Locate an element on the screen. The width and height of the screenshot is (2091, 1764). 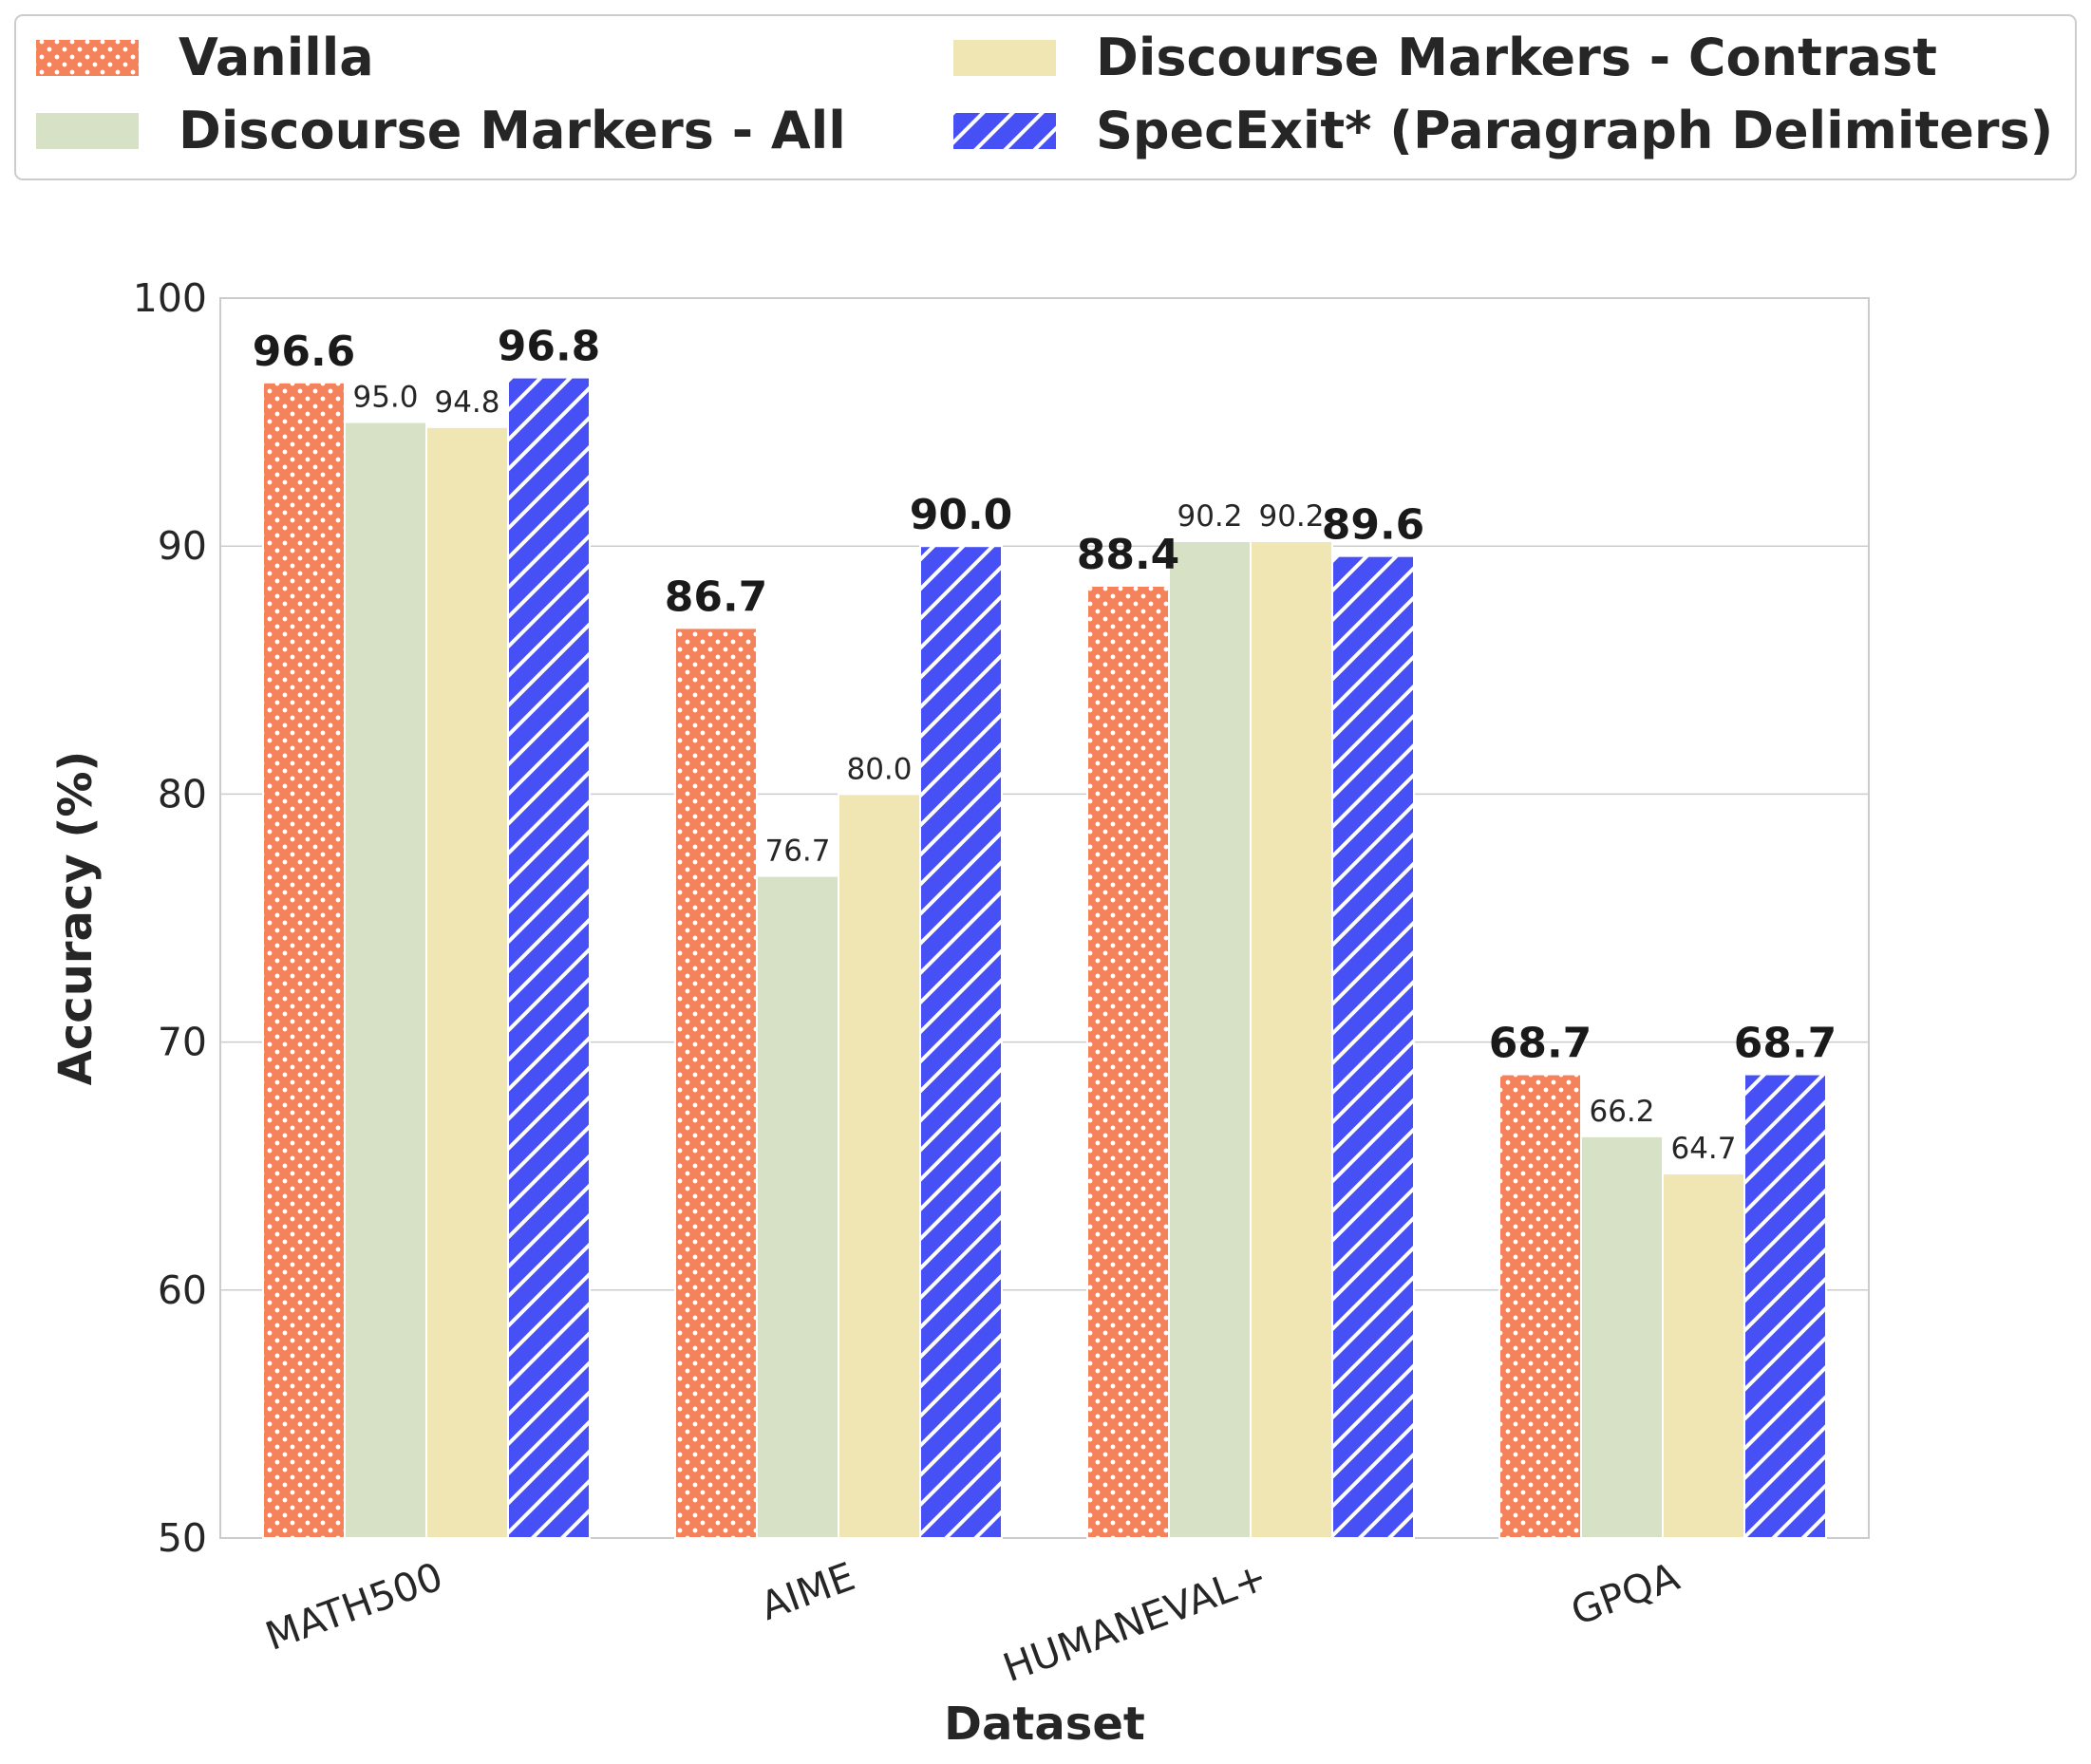
y-tick-label: 80 is located at coordinates (182, 794).